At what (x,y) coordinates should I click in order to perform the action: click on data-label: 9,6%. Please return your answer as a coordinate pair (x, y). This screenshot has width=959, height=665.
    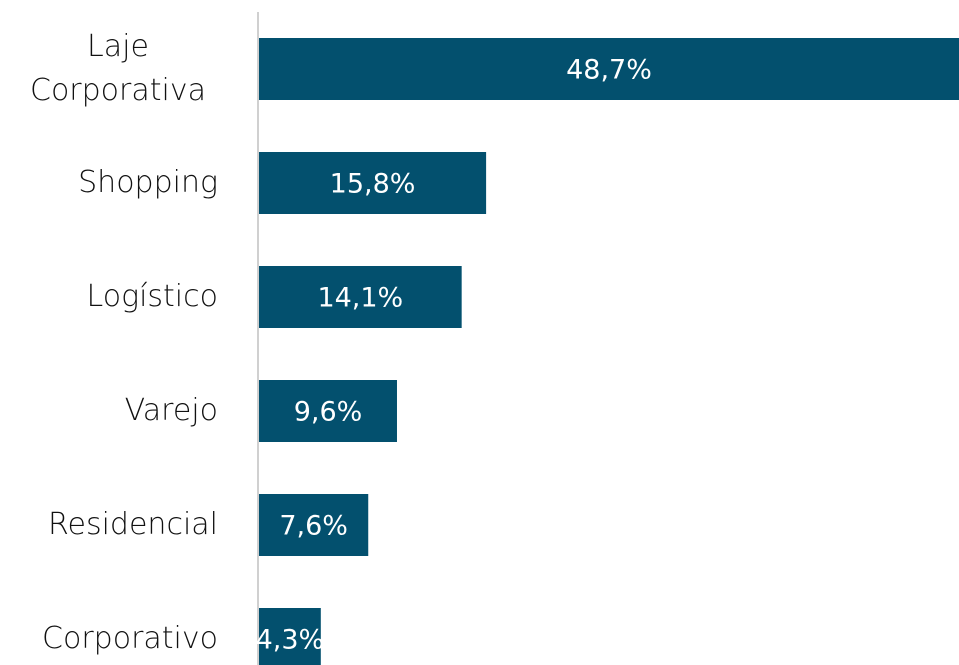
    Looking at the image, I should click on (328, 412).